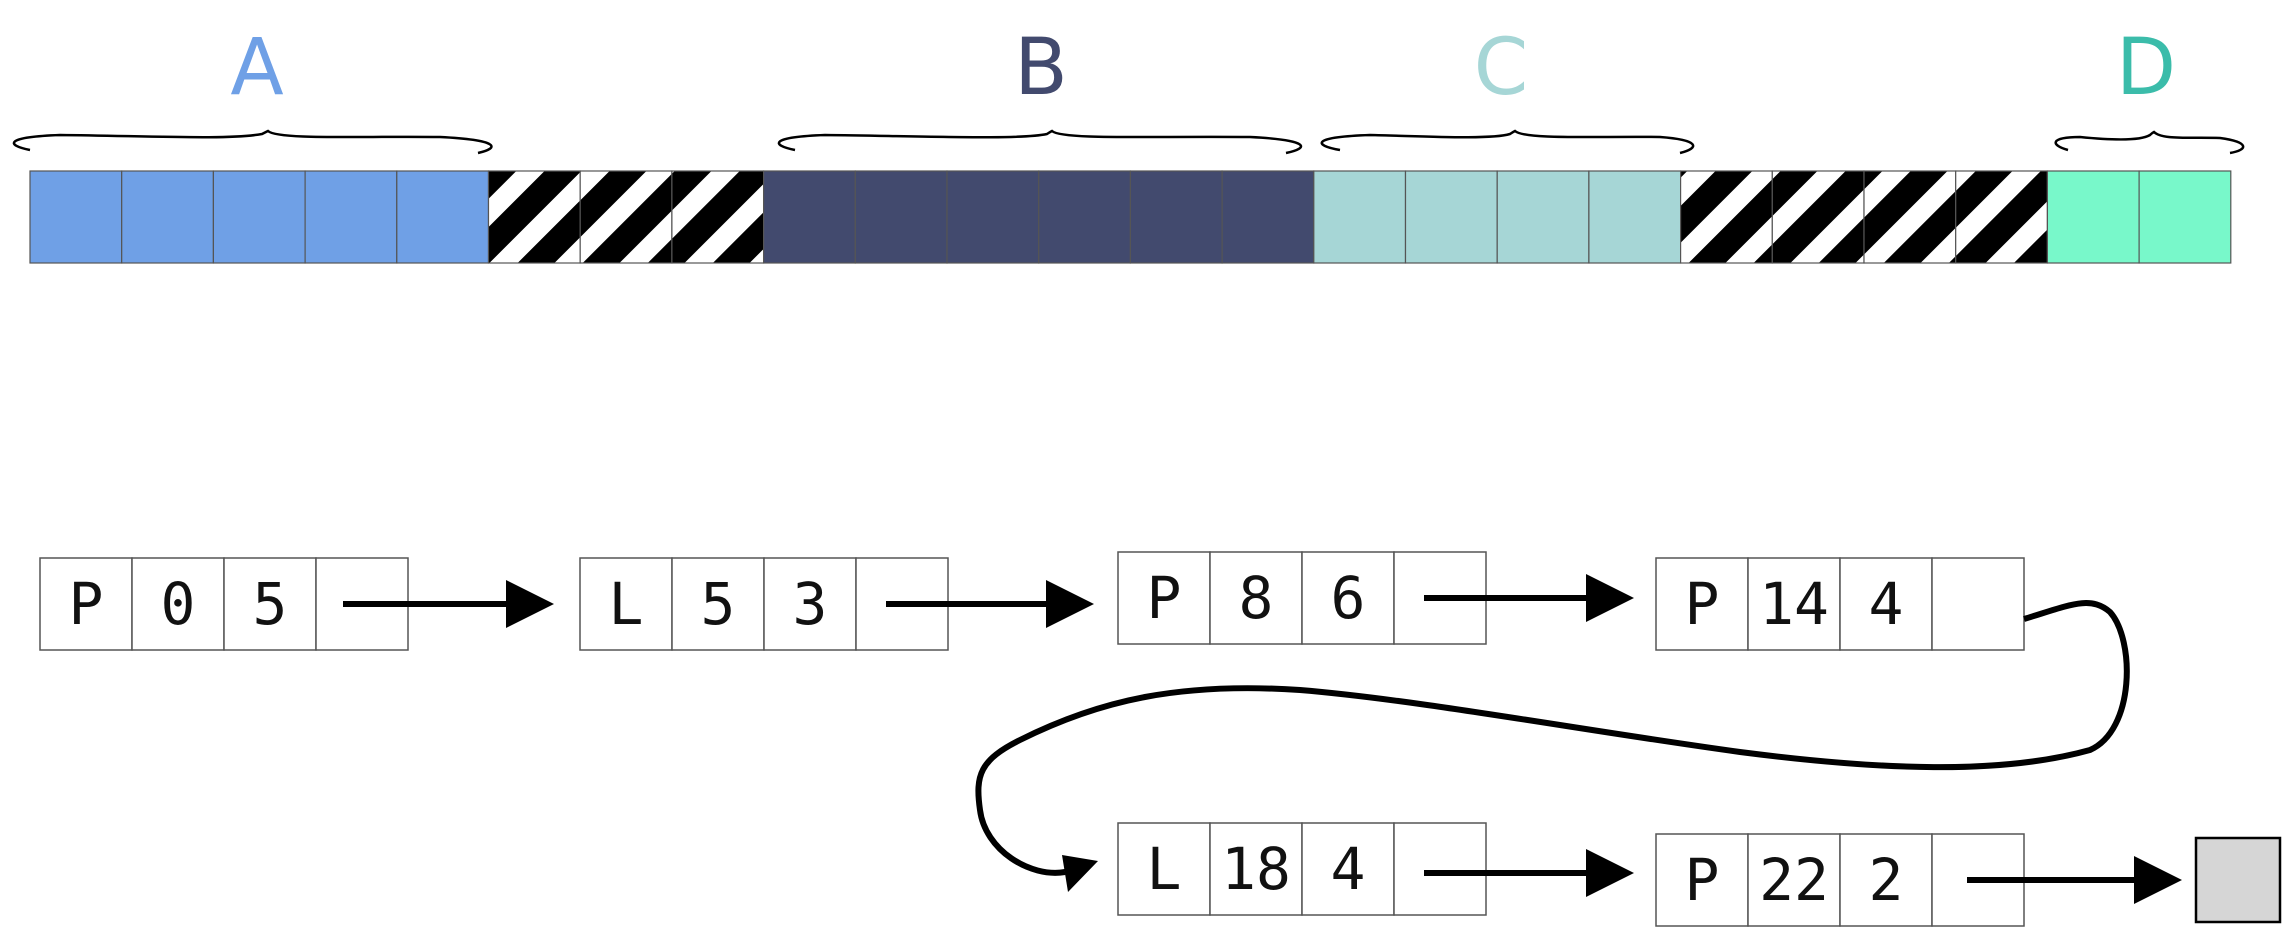 The image size is (2294, 944). Describe the element at coordinates (252, 142) in the screenshot. I see `brace-a` at that location.